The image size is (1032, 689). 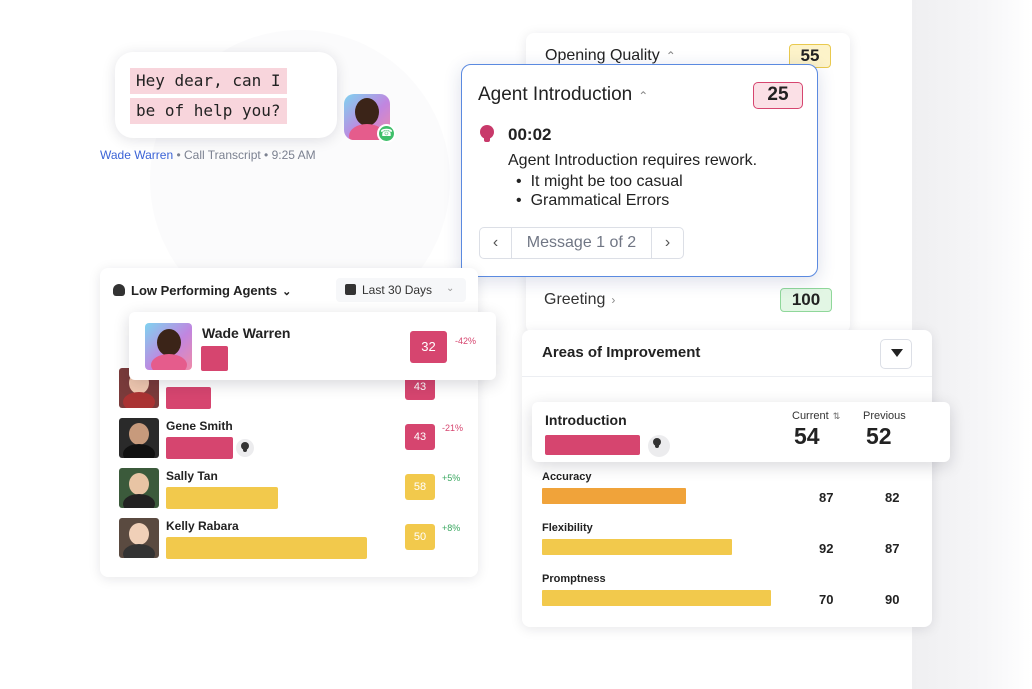 What do you see at coordinates (599, 181) in the screenshot?
I see `feedback-item: It might be too casual` at bounding box center [599, 181].